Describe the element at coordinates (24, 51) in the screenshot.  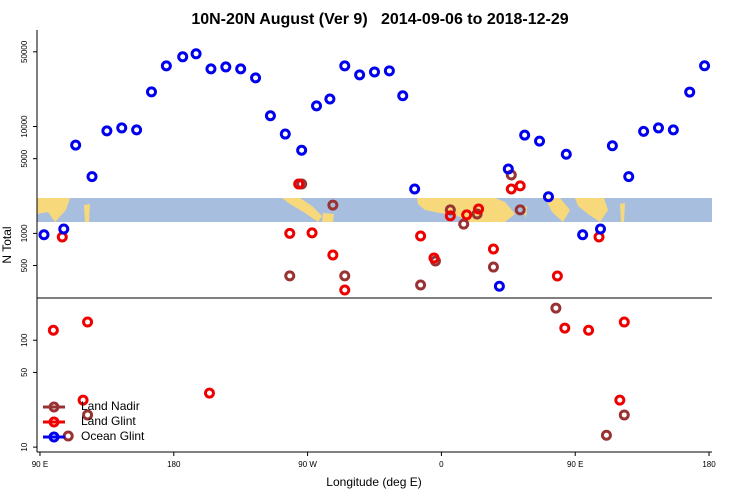
I see `y-tick-label: 50000` at that location.